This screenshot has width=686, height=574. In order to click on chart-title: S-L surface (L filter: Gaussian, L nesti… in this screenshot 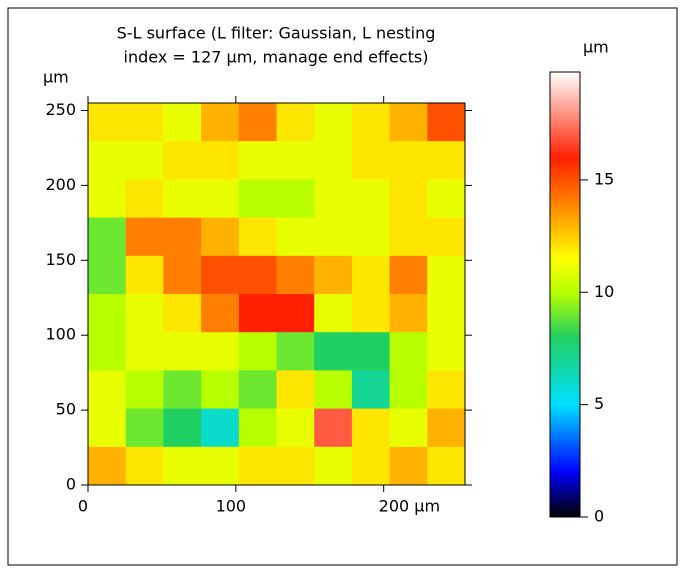, I will do `click(276, 33)`.